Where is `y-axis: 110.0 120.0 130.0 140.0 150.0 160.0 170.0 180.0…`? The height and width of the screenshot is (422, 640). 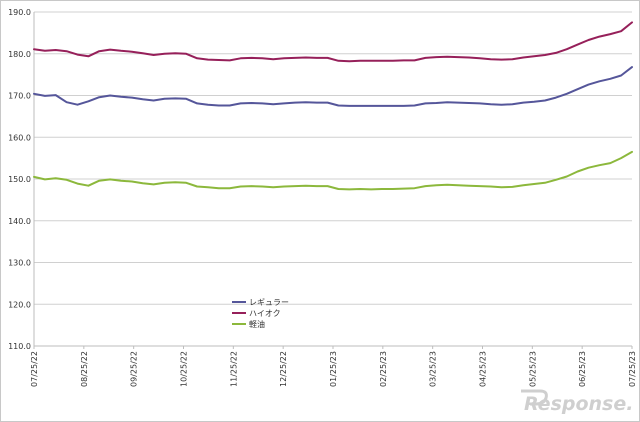 y-axis: 110.0 120.0 130.0 140.0 150.0 160.0 170.0 180.0… is located at coordinates (21, 179).